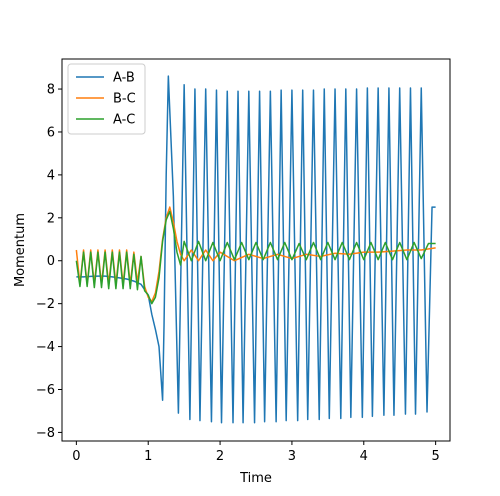  What do you see at coordinates (45, 347) in the screenshot?
I see `y-tick-label: −4` at bounding box center [45, 347].